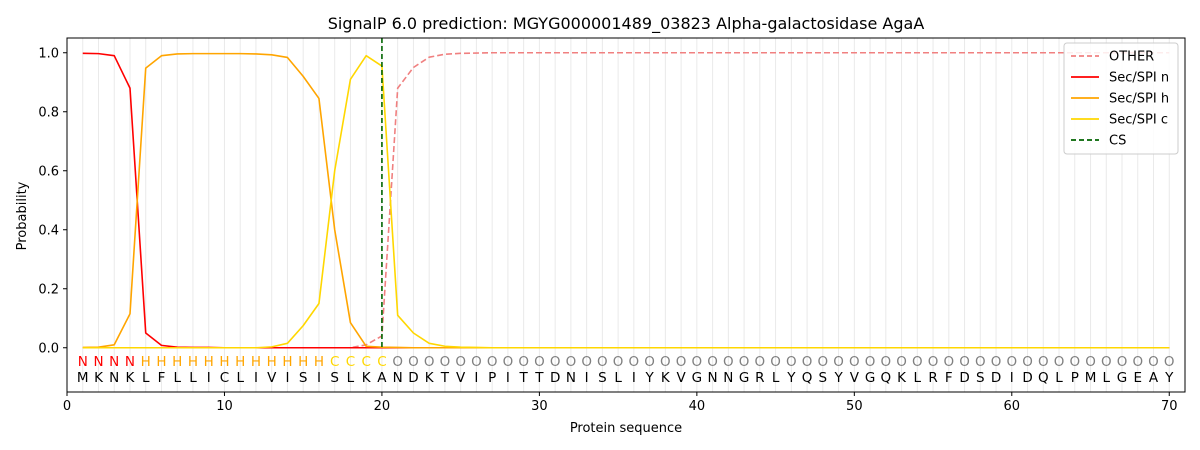 The image size is (1200, 450). What do you see at coordinates (1117, 141) in the screenshot?
I see `legend-label: CS` at bounding box center [1117, 141].